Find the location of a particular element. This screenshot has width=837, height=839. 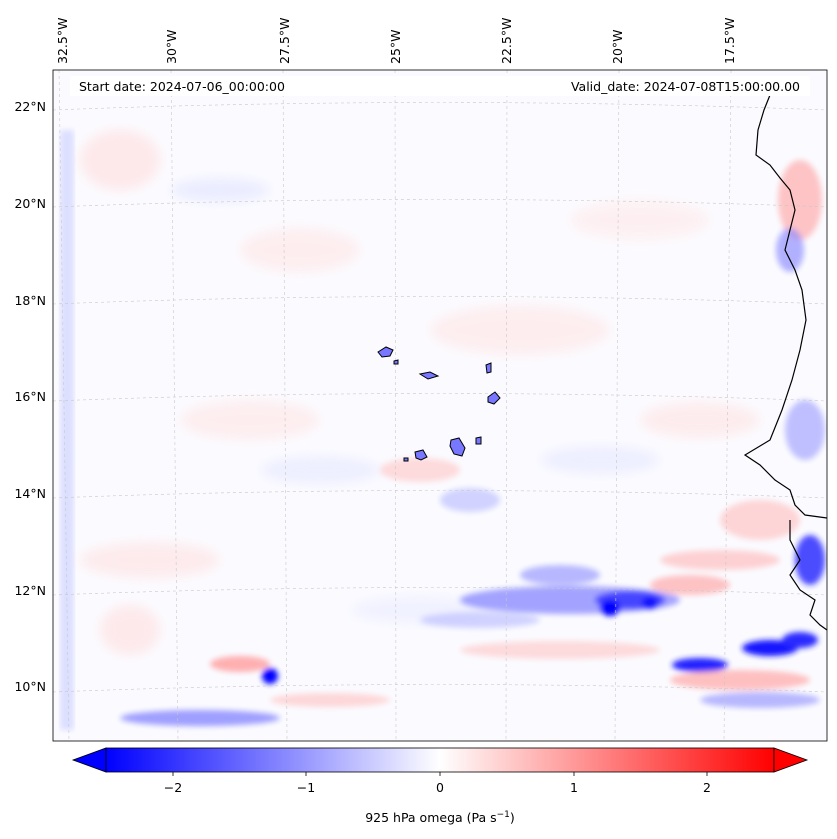

colorbar-tick-label: 0 is located at coordinates (440, 787).